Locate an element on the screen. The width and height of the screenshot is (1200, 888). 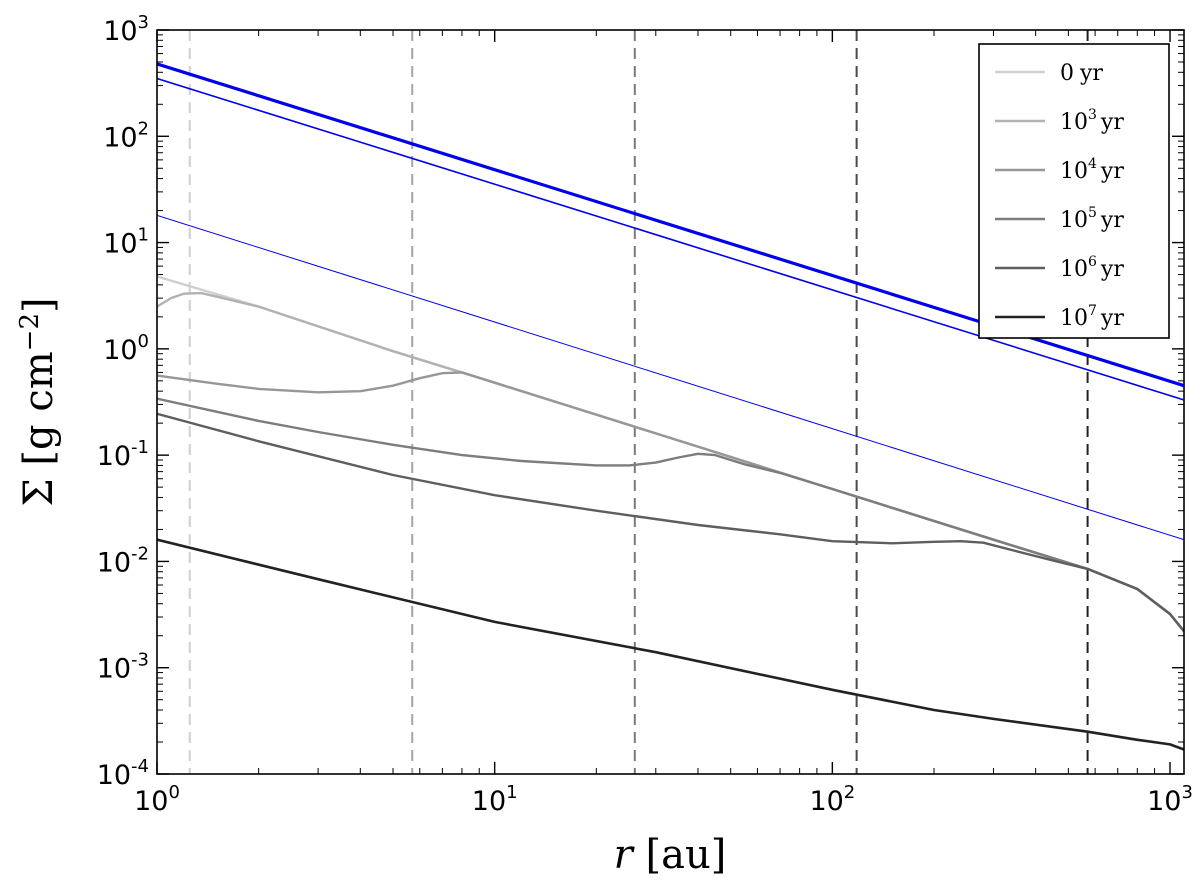
y-tick-label: 10⁻⁴ is located at coordinates (123, 773).